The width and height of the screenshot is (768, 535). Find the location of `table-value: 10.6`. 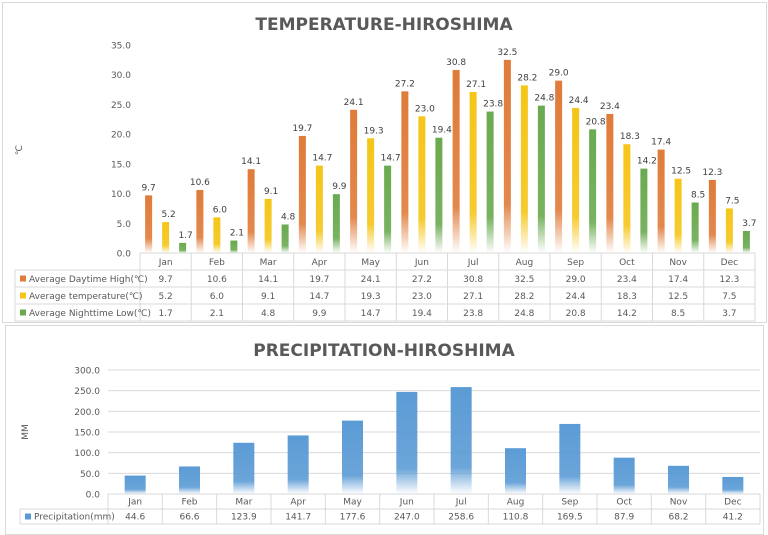

table-value: 10.6 is located at coordinates (217, 280).